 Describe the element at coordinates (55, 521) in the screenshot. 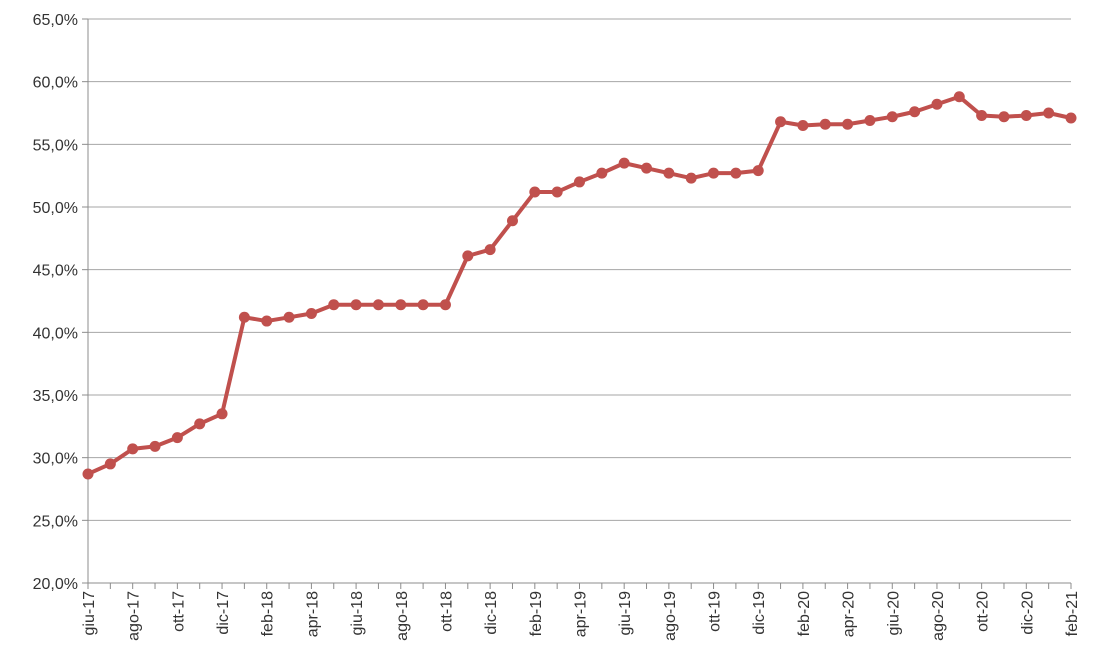

I see `y-tick-label: 25,0%` at that location.